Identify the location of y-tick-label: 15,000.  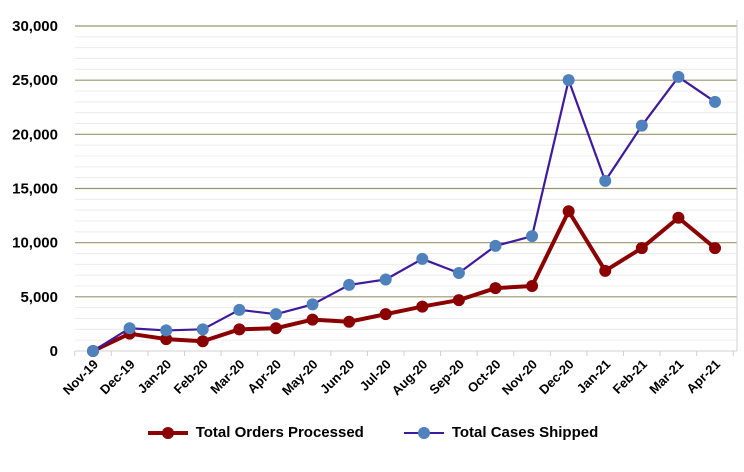
(35, 189).